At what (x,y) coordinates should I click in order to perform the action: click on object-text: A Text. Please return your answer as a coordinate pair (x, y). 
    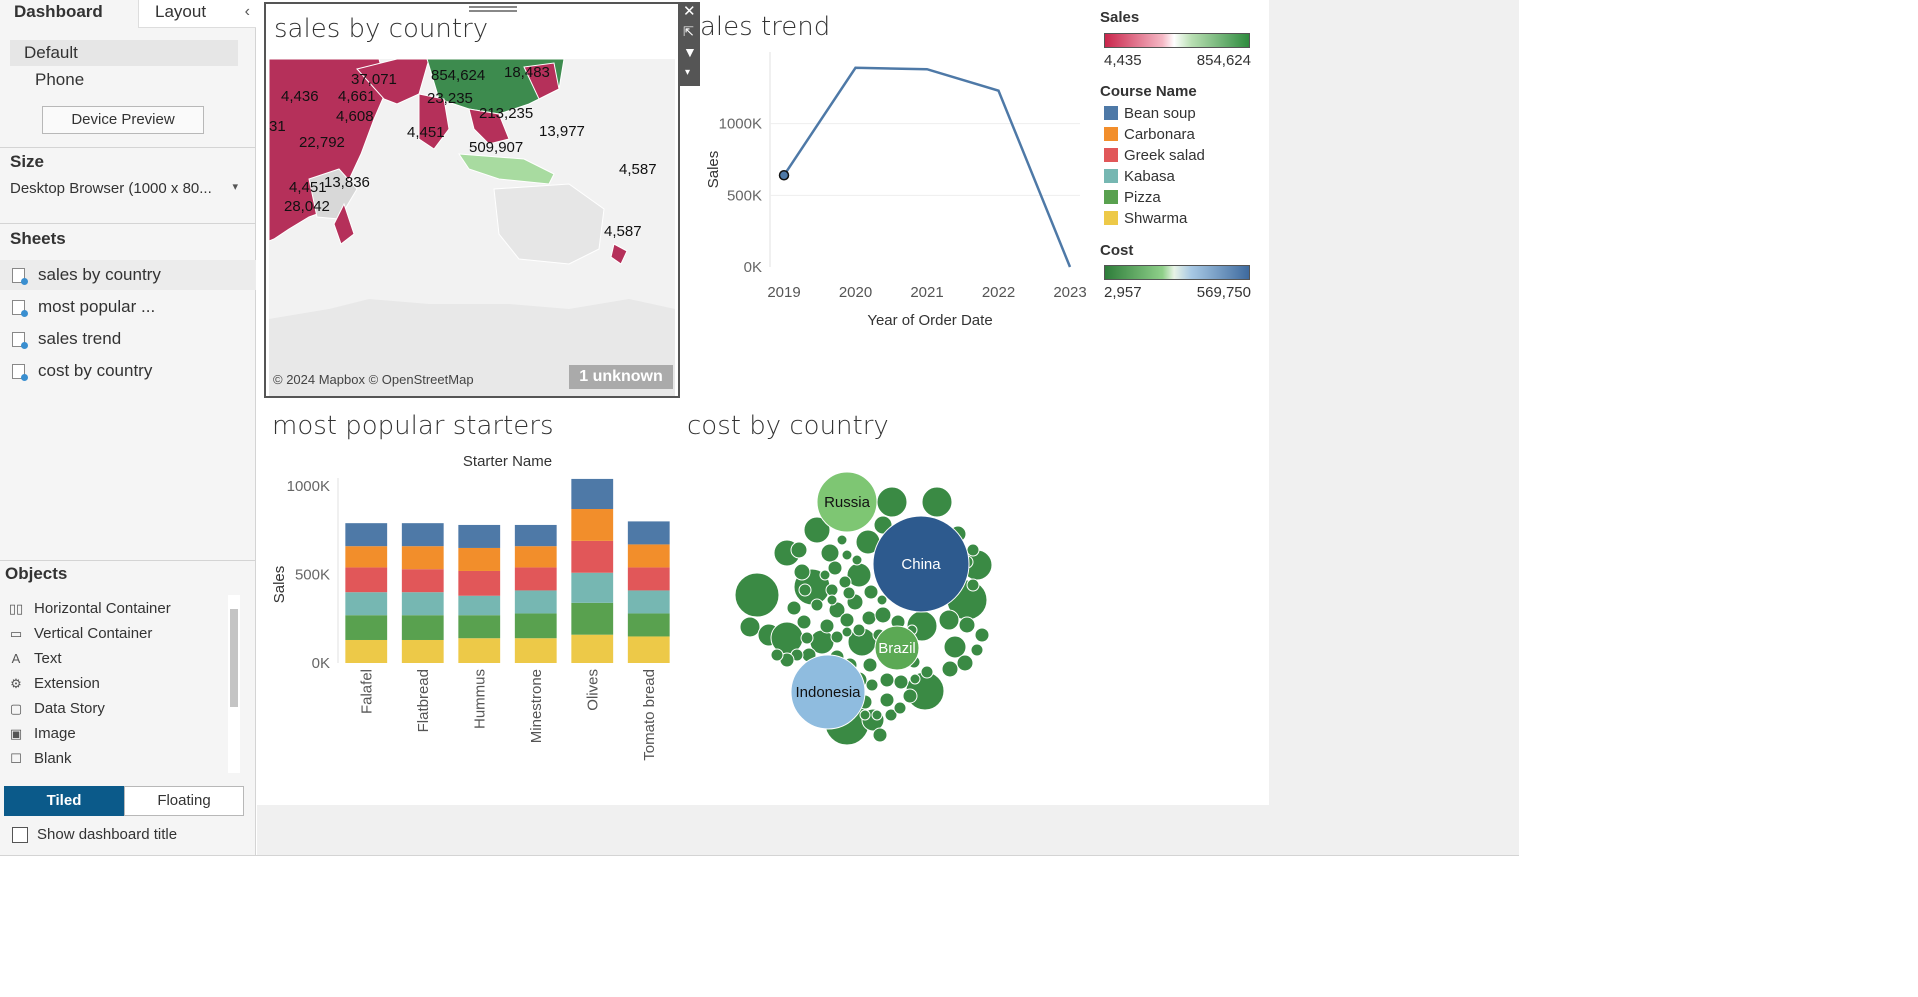
    Looking at the image, I should click on (35, 659).